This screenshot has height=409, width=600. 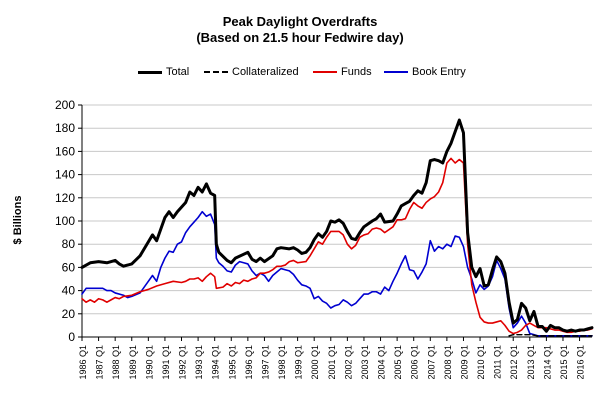 I want to click on x-tick-label: 2009 Q1, so click(x=464, y=362).